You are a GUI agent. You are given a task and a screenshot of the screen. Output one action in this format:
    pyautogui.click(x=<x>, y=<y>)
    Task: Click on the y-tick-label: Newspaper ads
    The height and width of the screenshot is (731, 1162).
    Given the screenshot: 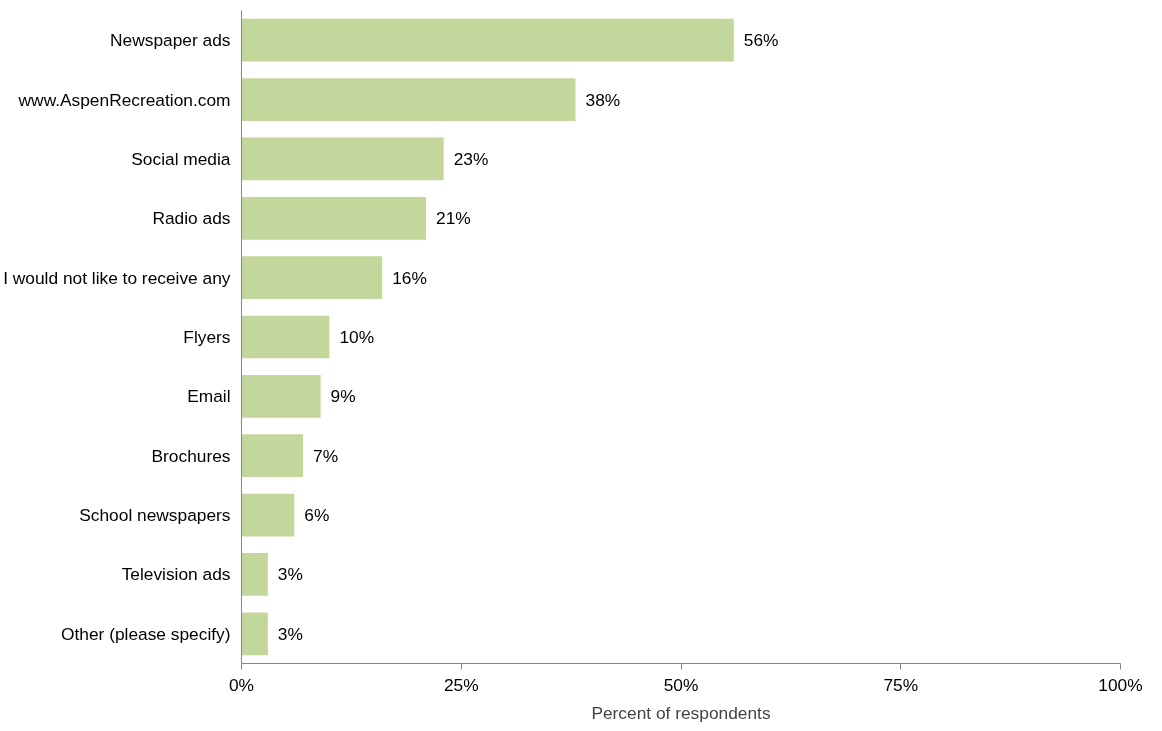 What is the action you would take?
    pyautogui.click(x=170, y=40)
    